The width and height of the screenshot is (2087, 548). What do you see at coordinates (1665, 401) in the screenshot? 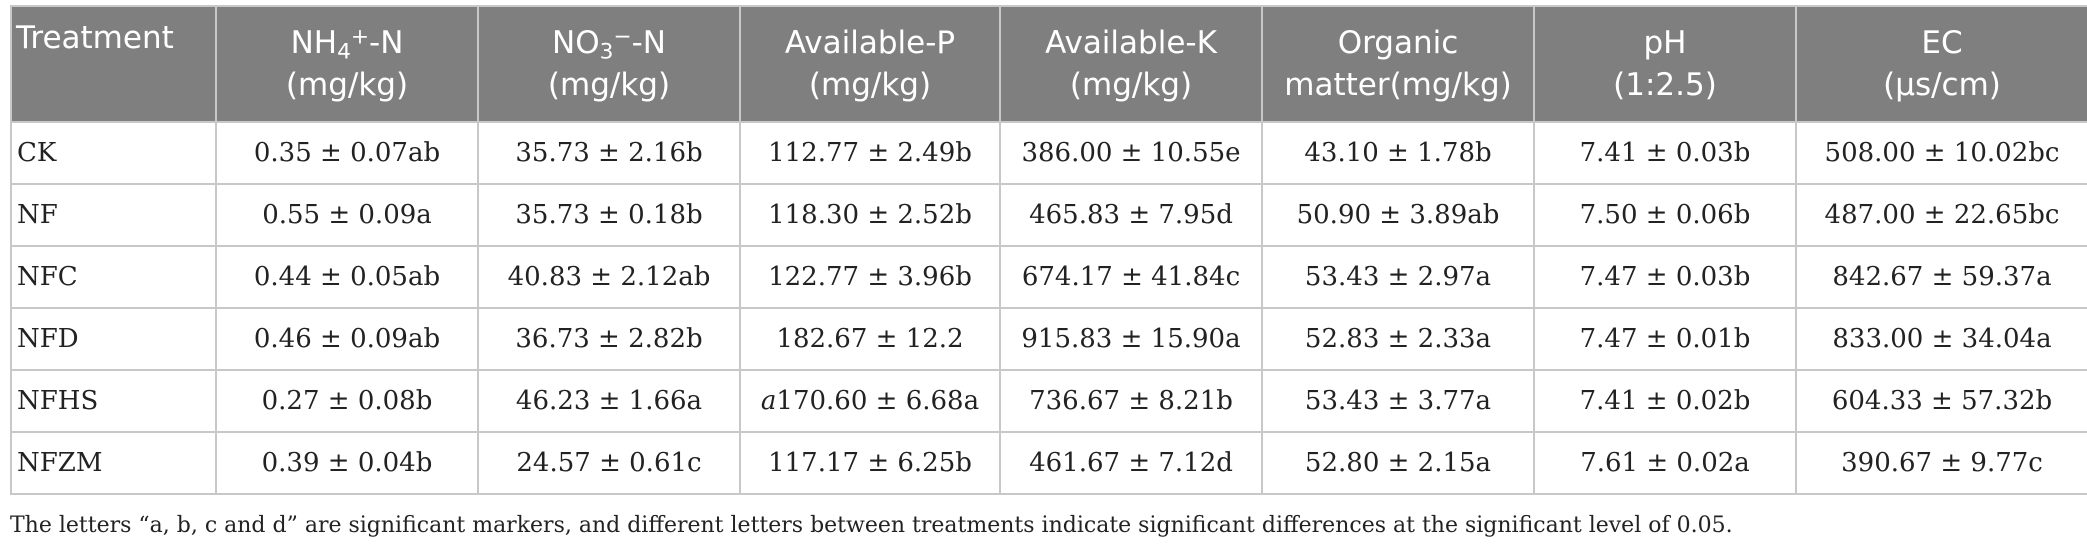
I see `cell-ph: 7.41 ± 0.02b` at bounding box center [1665, 401].